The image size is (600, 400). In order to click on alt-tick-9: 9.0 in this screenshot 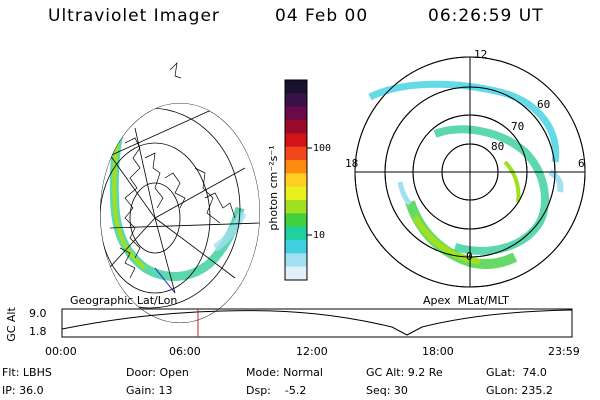, I will do `click(38, 313)`.